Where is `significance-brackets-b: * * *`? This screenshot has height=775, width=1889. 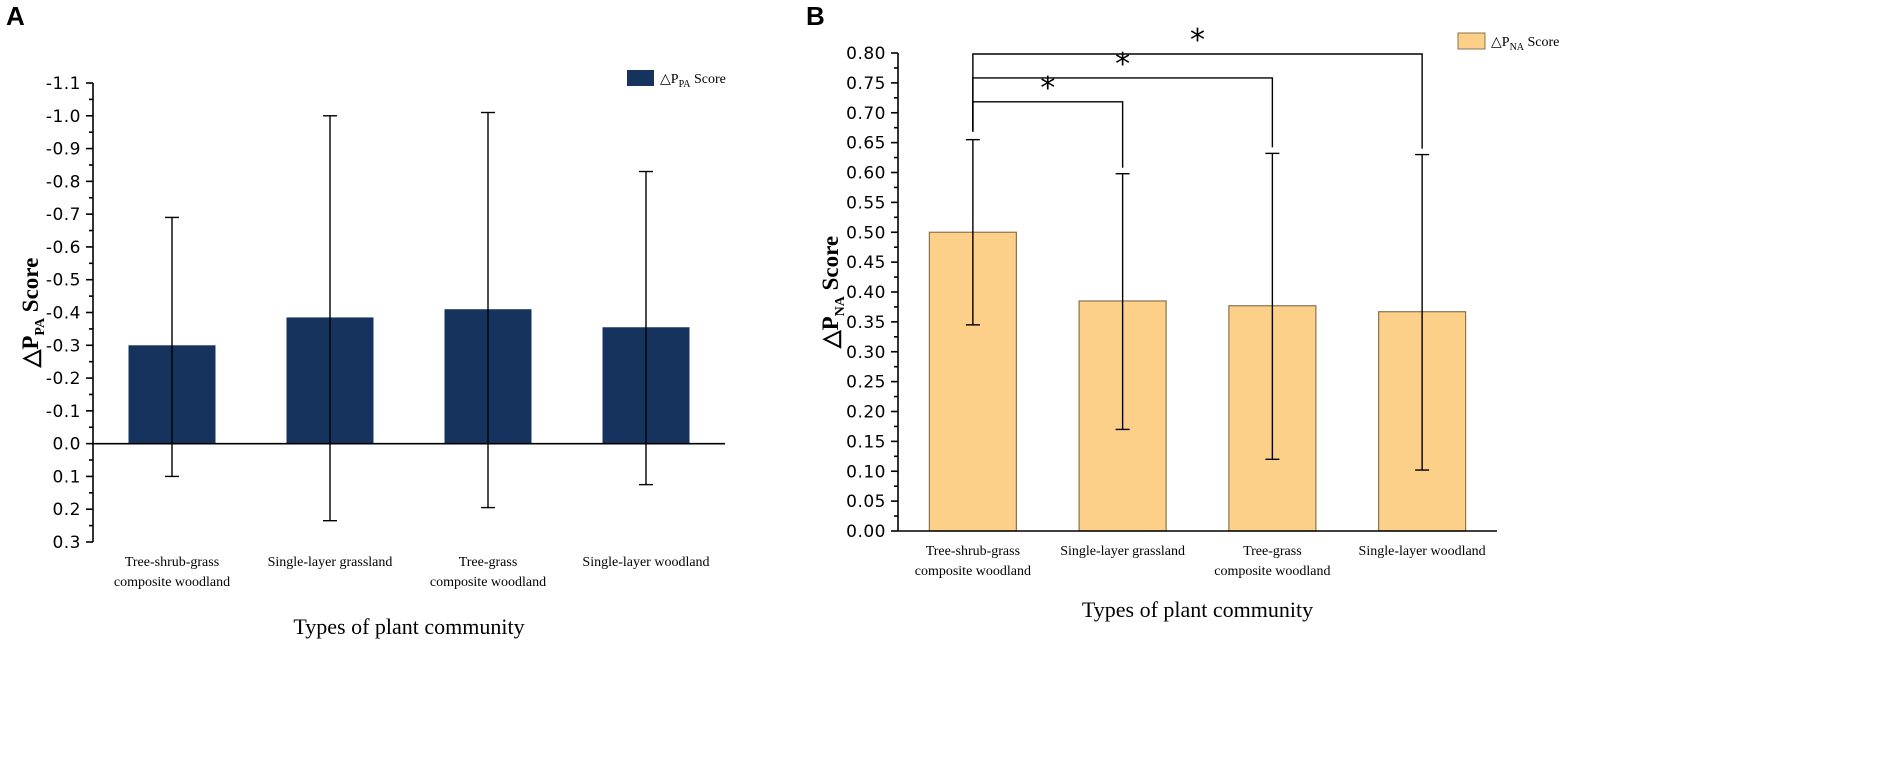
significance-brackets-b: * * * is located at coordinates (1197, 95).